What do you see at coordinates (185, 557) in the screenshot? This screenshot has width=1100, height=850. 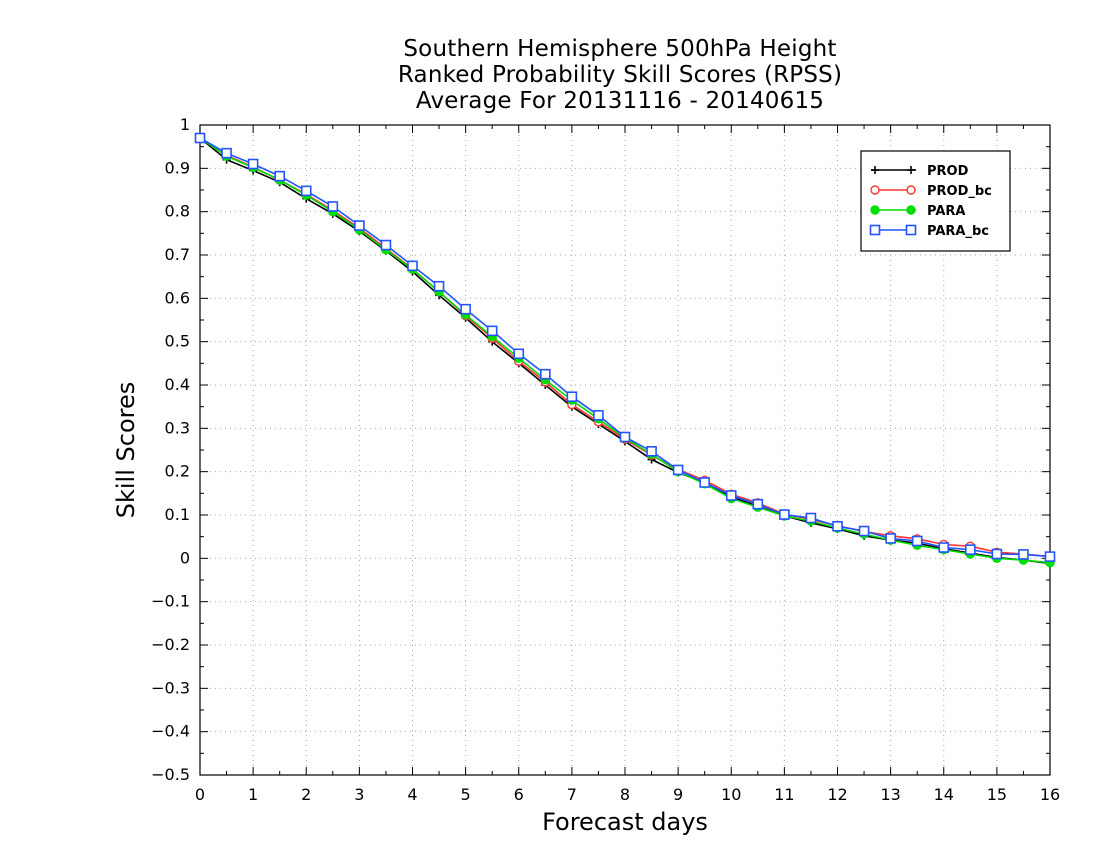 I see `y-tick-label: 0` at bounding box center [185, 557].